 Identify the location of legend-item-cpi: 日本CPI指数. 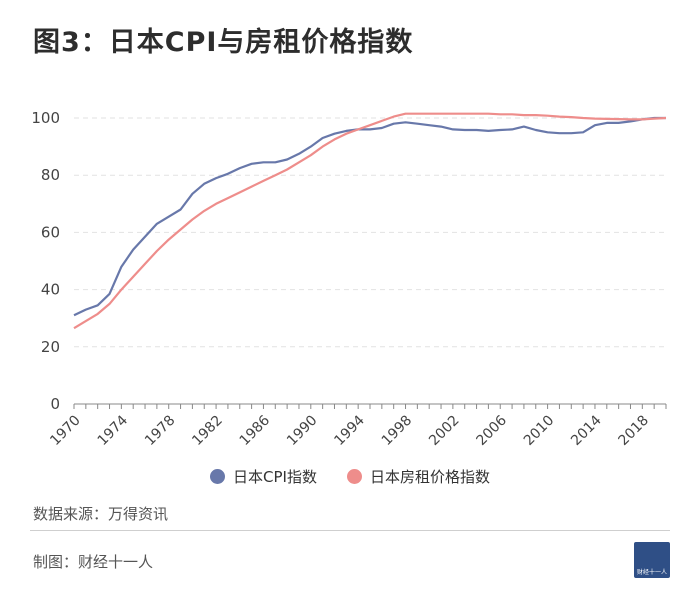
(263, 476).